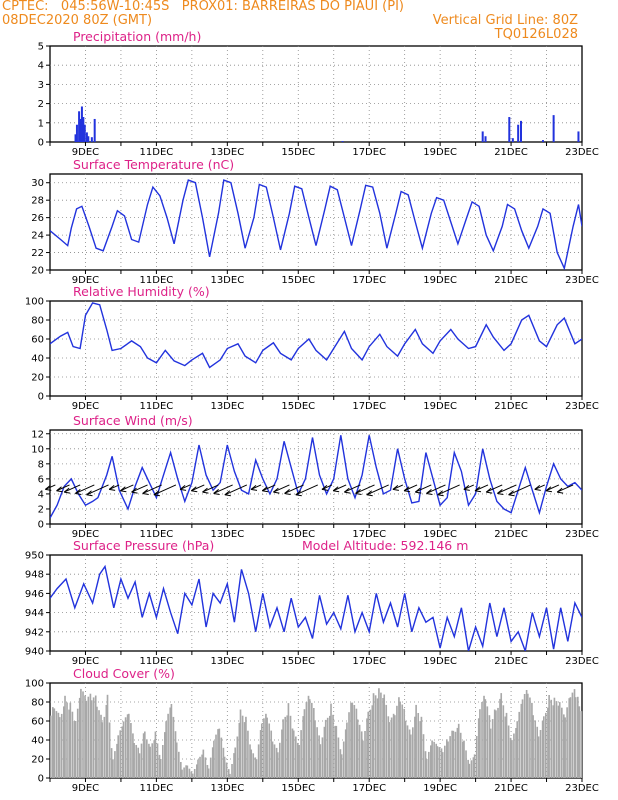 The height and width of the screenshot is (800, 618). Describe the element at coordinates (37, 183) in the screenshot. I see `y-tick-label: 30` at that location.